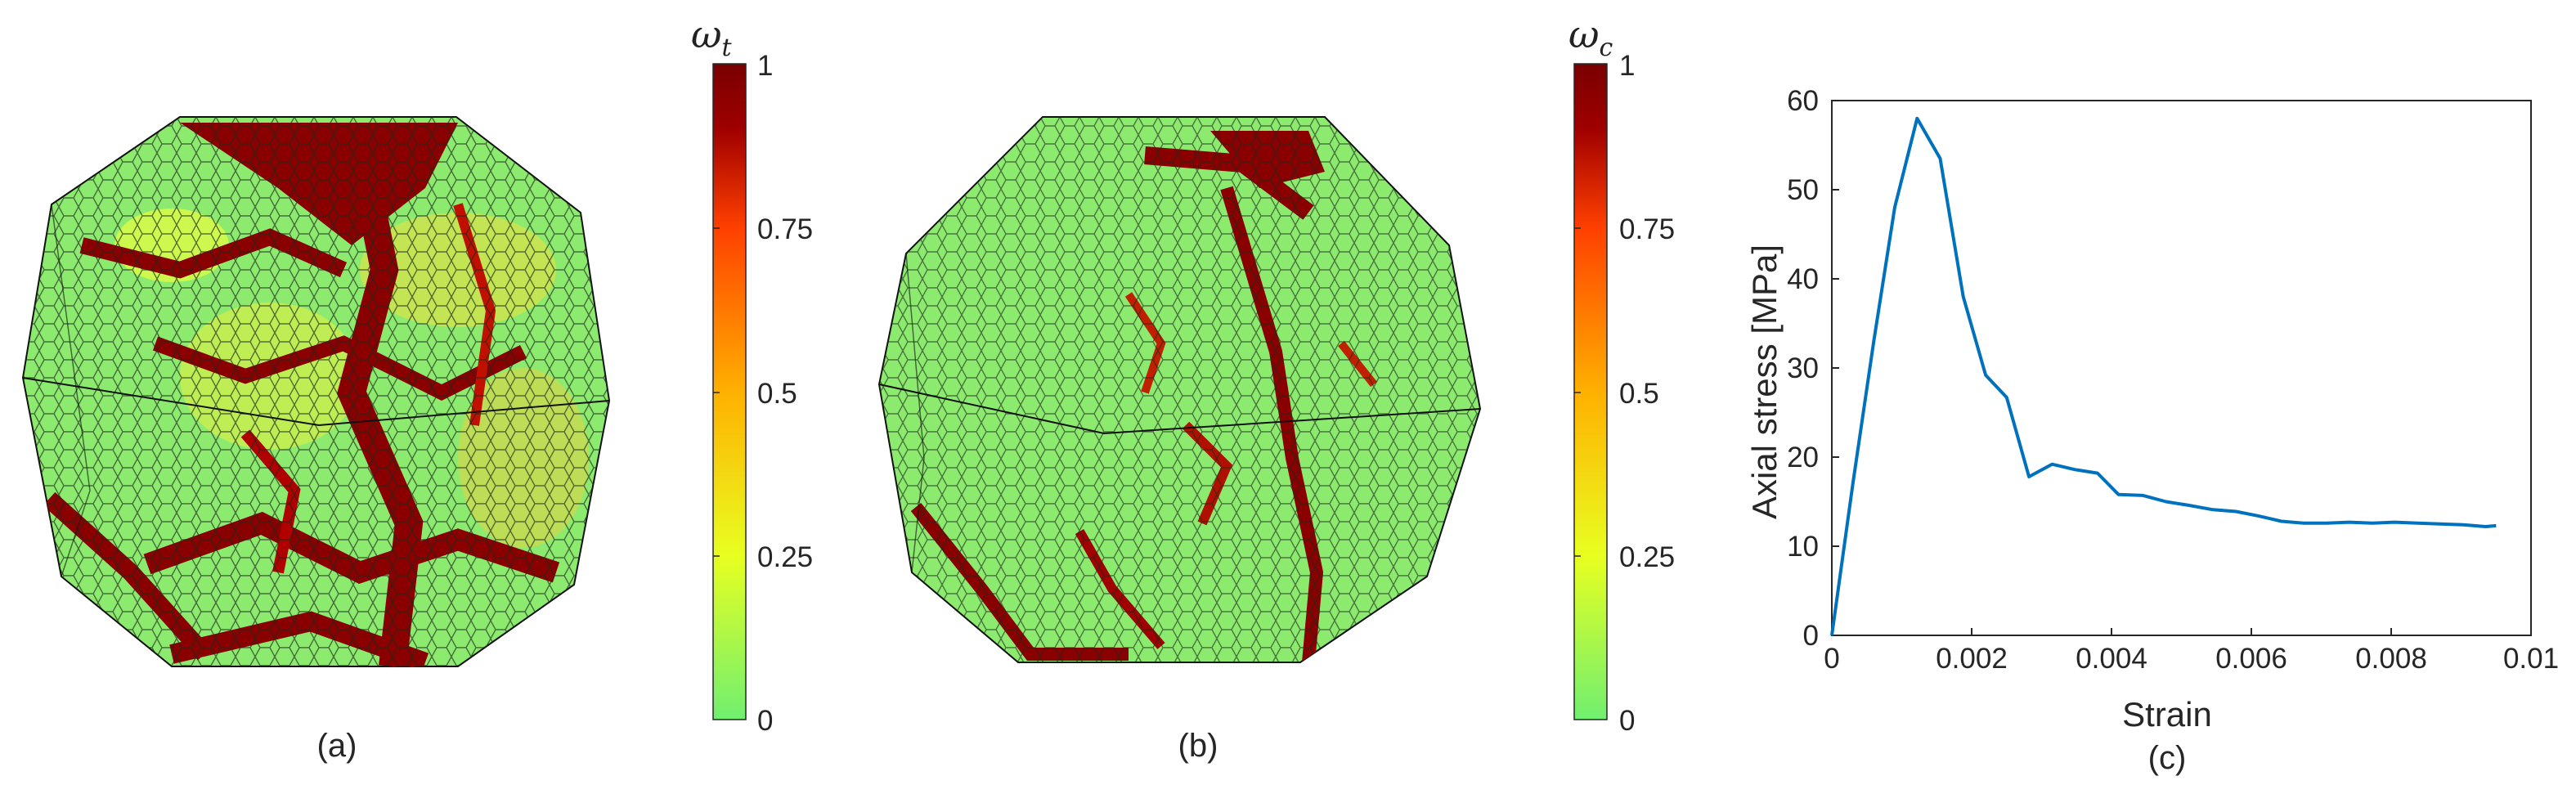 The height and width of the screenshot is (794, 2576). Describe the element at coordinates (785, 557) in the screenshot. I see `colorbar-a-tick: 0.25` at that location.